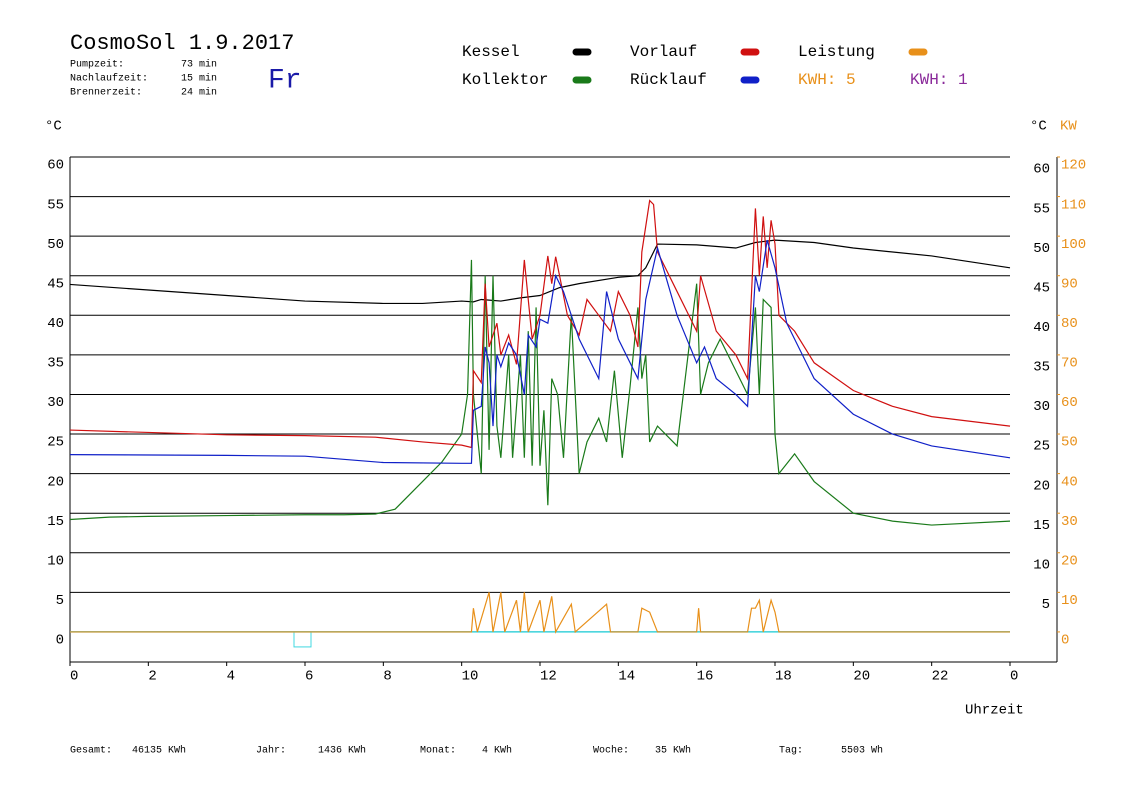 The image size is (1148, 812). I want to click on footer-value: 46135 KWh, so click(159, 751).